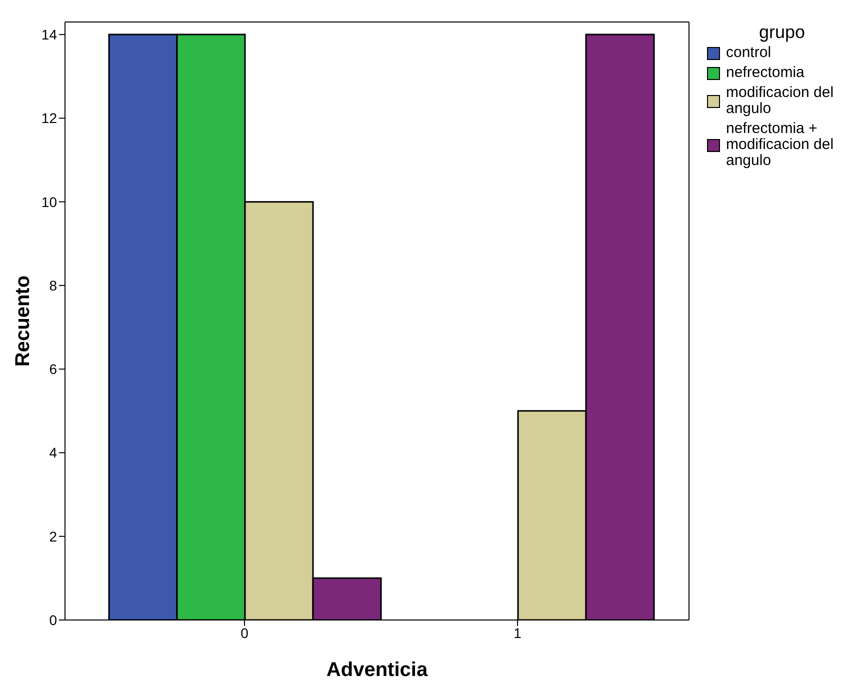 The height and width of the screenshot is (692, 863). What do you see at coordinates (49, 34) in the screenshot?
I see `y-tick-label: 14` at bounding box center [49, 34].